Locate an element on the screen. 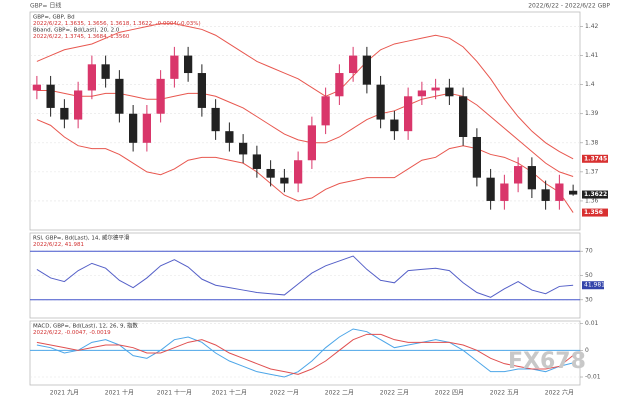 The image size is (640, 400). x-tick-label: 2021 十月 is located at coordinates (119, 393).